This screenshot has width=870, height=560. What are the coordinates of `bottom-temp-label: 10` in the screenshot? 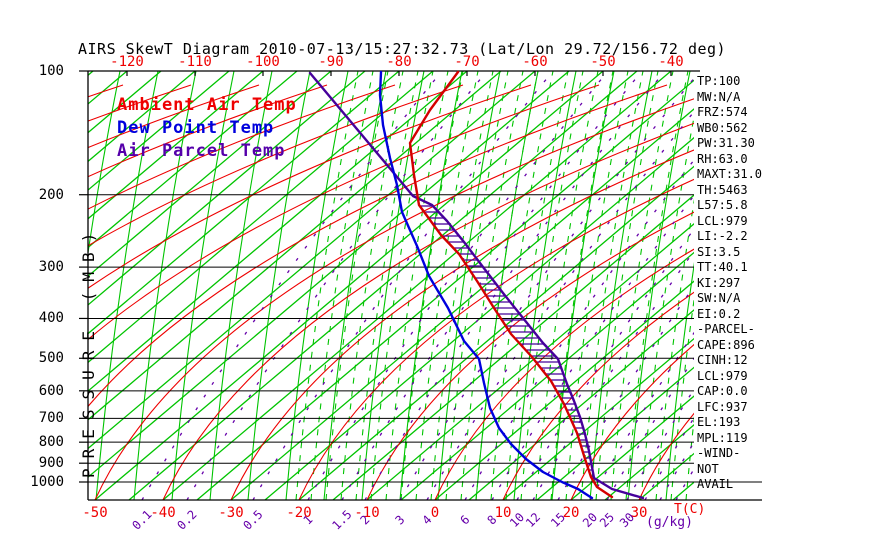 It's located at (503, 513).